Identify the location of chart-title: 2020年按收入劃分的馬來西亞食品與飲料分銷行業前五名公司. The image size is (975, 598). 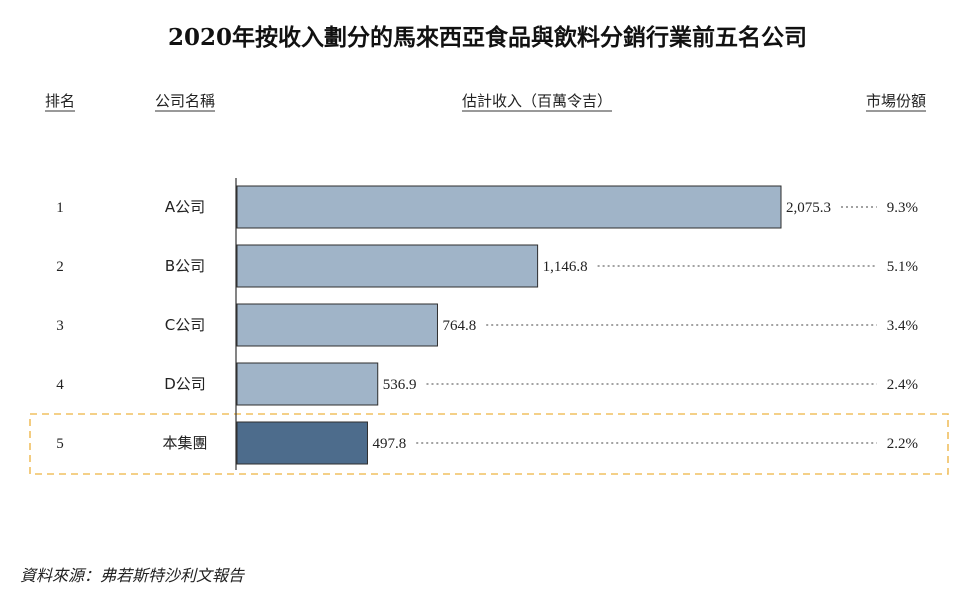
(487, 37).